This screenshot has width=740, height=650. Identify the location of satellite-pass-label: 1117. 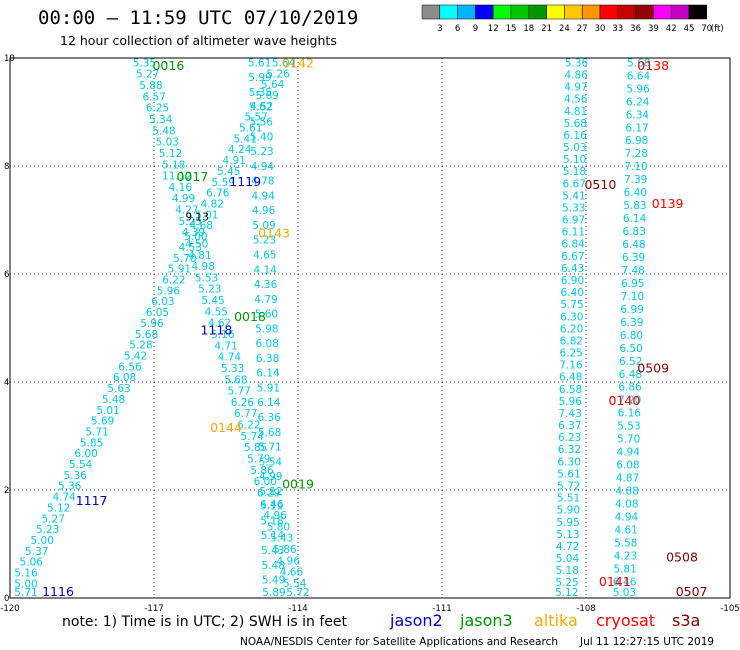
(92, 500).